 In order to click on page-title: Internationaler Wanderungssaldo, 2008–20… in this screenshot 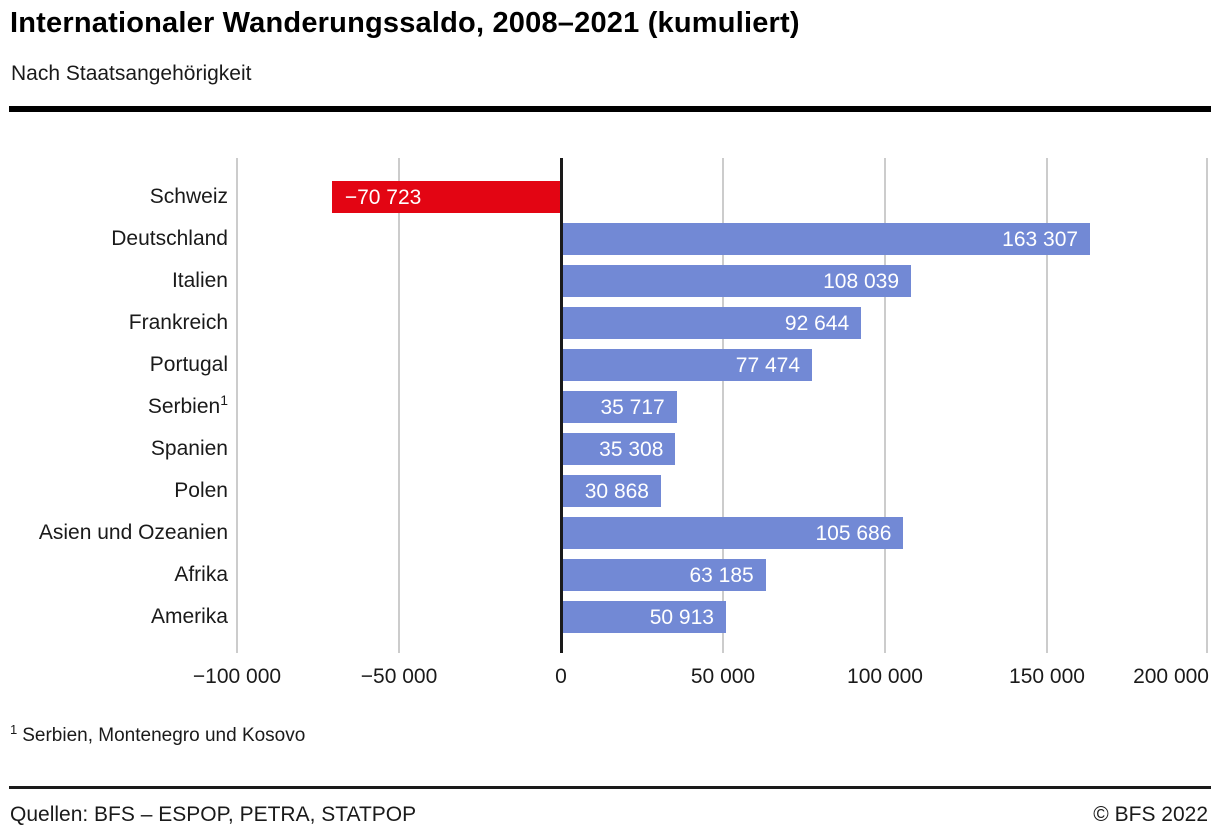, I will do `click(405, 23)`.